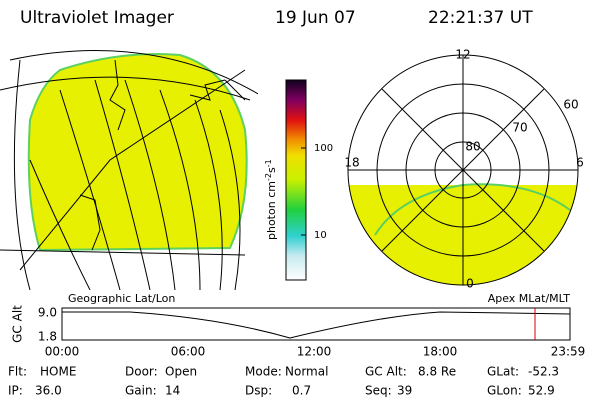 This screenshot has width=600, height=400. Describe the element at coordinates (568, 352) in the screenshot. I see `x-tick-label: 23:59` at that location.